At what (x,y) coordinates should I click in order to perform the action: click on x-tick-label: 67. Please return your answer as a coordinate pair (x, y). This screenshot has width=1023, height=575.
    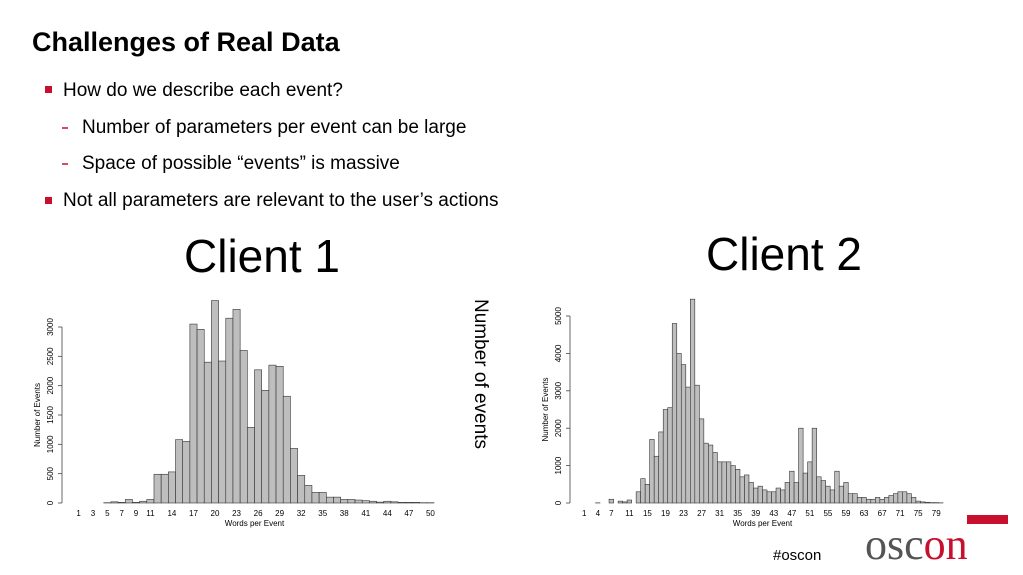
    Looking at the image, I should click on (882, 513).